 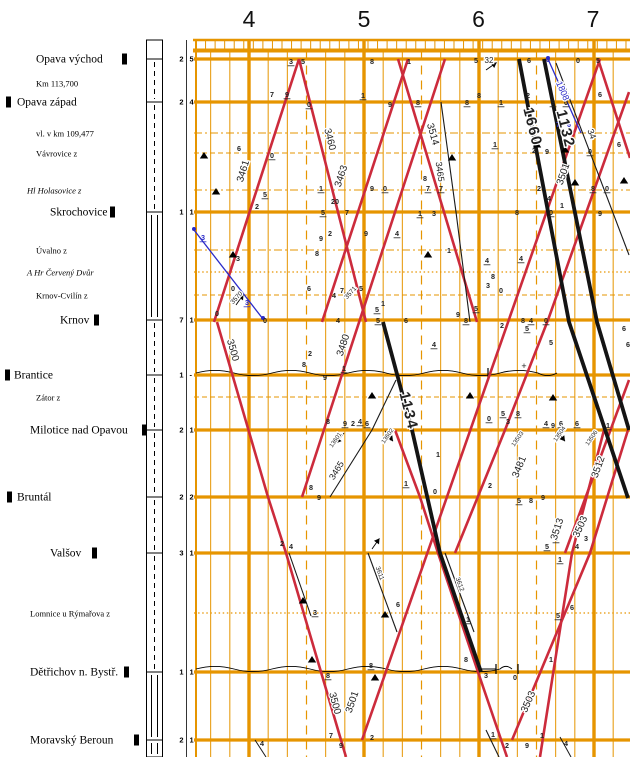 What do you see at coordinates (181, 59) in the screenshot?
I see `track-count-left: 2` at bounding box center [181, 59].